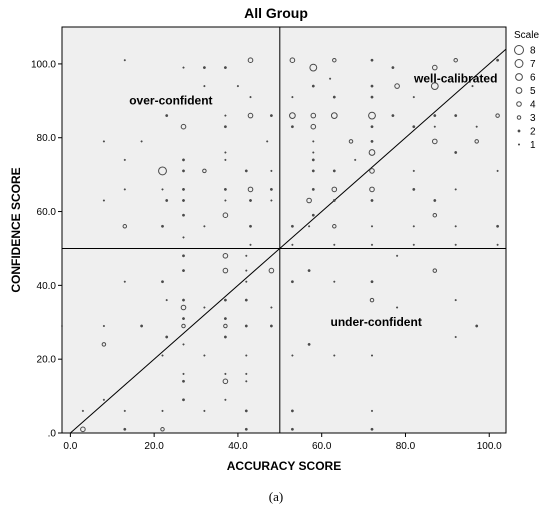  I want to click on y-axis-label: CONFIDENCE SCORE, so click(16, 229).